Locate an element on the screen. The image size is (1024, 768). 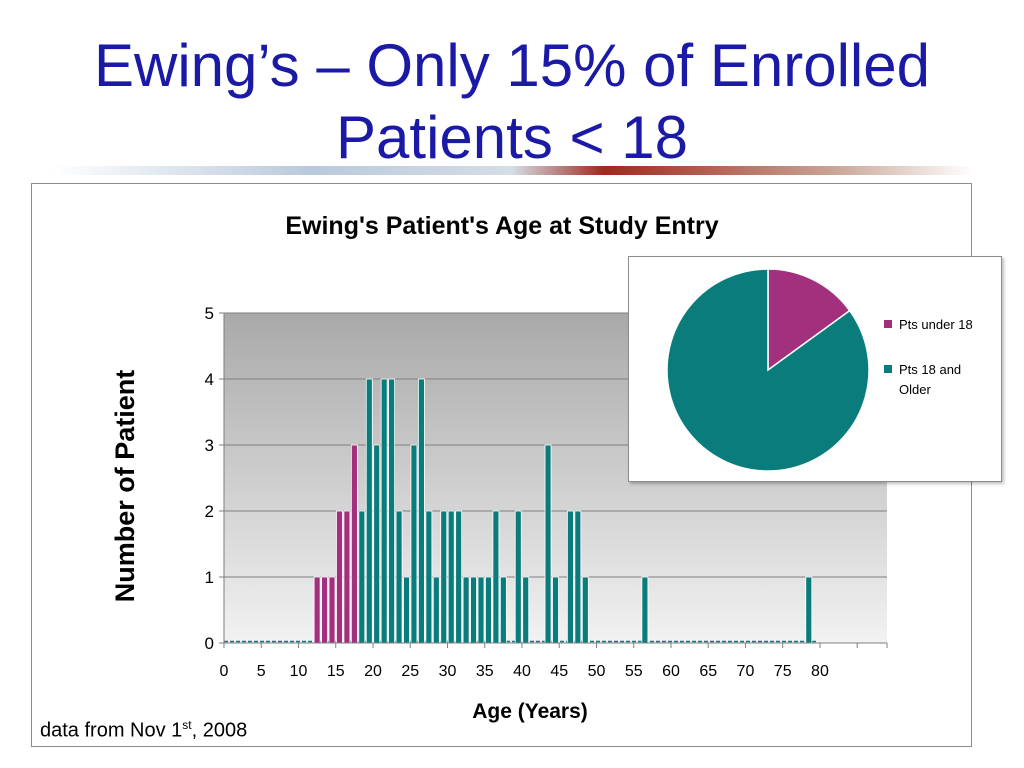
x-tick-label: 45 is located at coordinates (559, 671).